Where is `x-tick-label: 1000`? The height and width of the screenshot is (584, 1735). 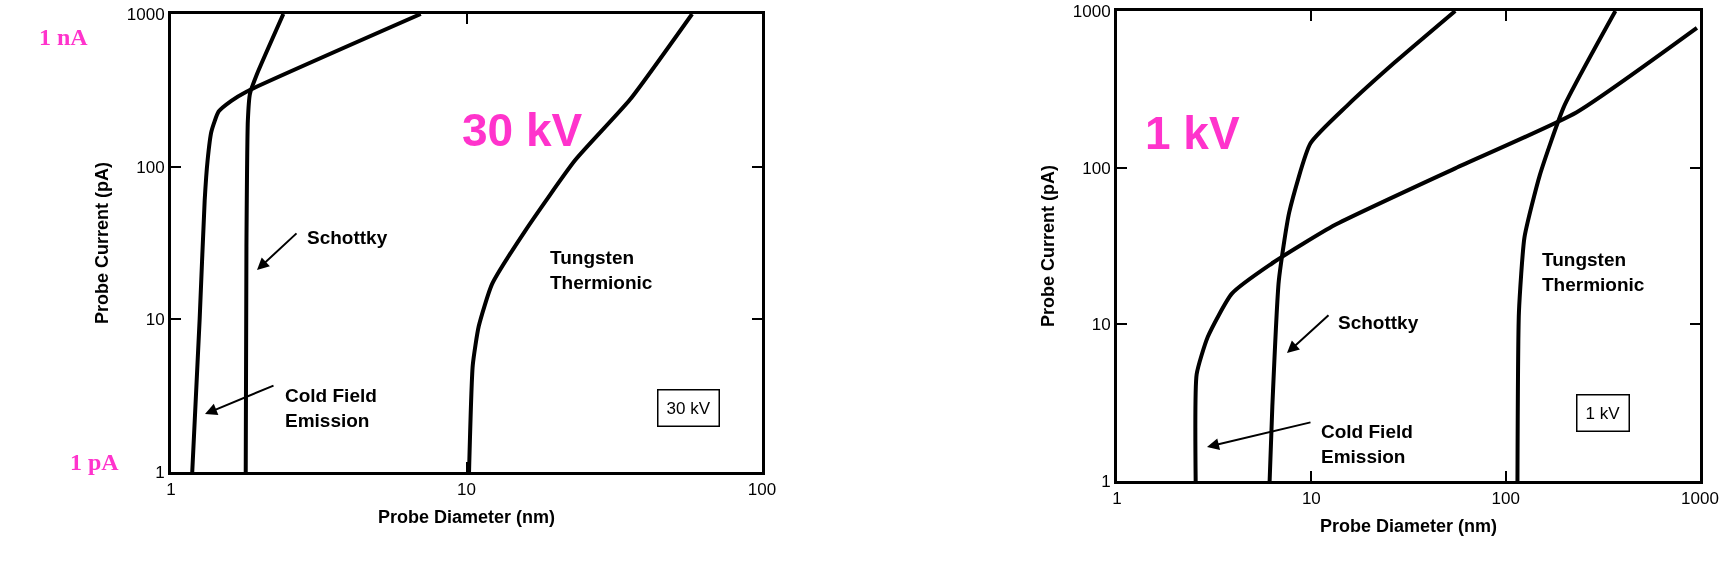
x-tick-label: 1000 is located at coordinates (1700, 499).